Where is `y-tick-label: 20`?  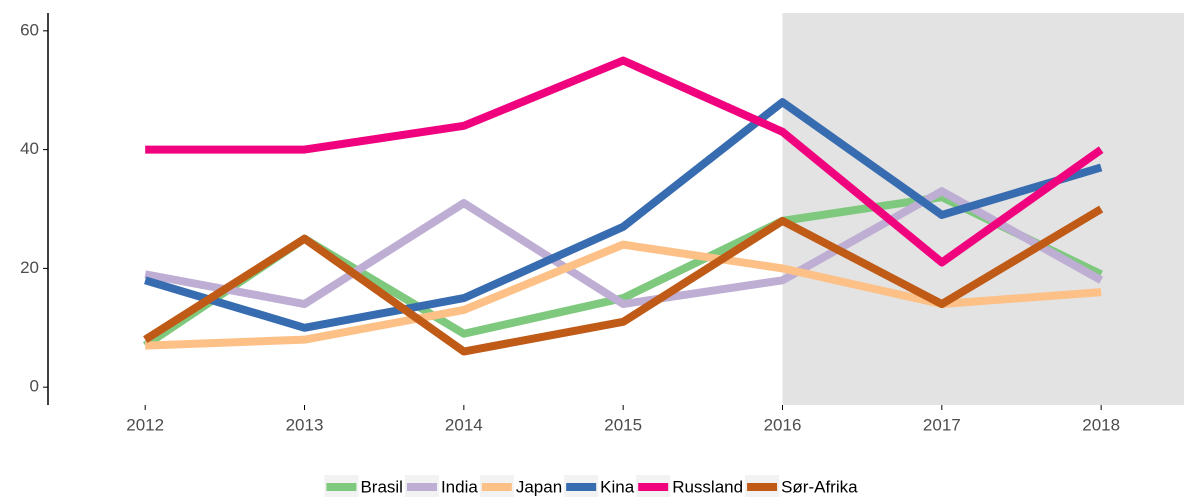 y-tick-label: 20 is located at coordinates (29, 267).